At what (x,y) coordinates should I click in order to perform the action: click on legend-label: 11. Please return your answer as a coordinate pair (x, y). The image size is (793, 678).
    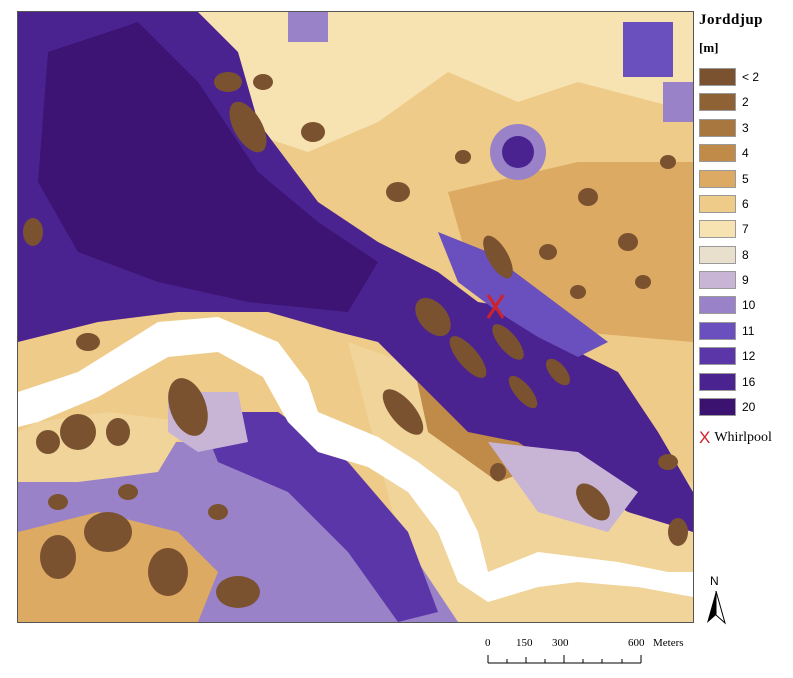
    Looking at the image, I should click on (748, 331).